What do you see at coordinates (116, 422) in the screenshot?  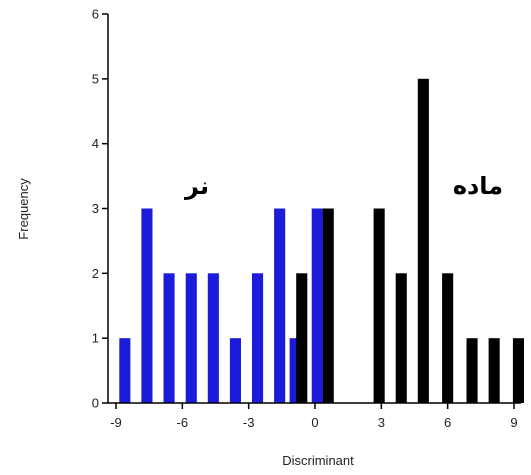 I see `x-tick-label-0: -9` at bounding box center [116, 422].